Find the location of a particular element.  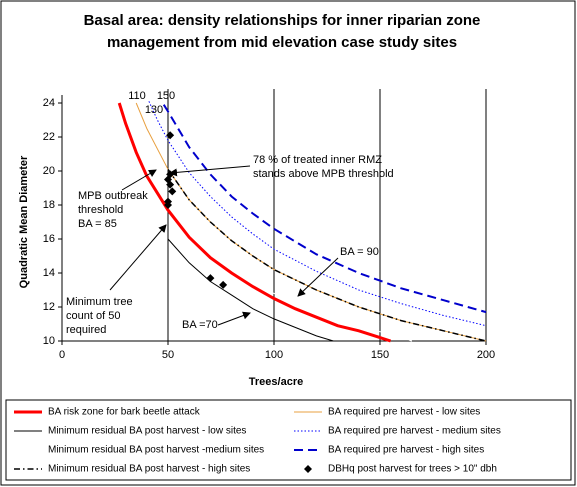

legend-label: BA required pre harvest - low sites is located at coordinates (404, 412).